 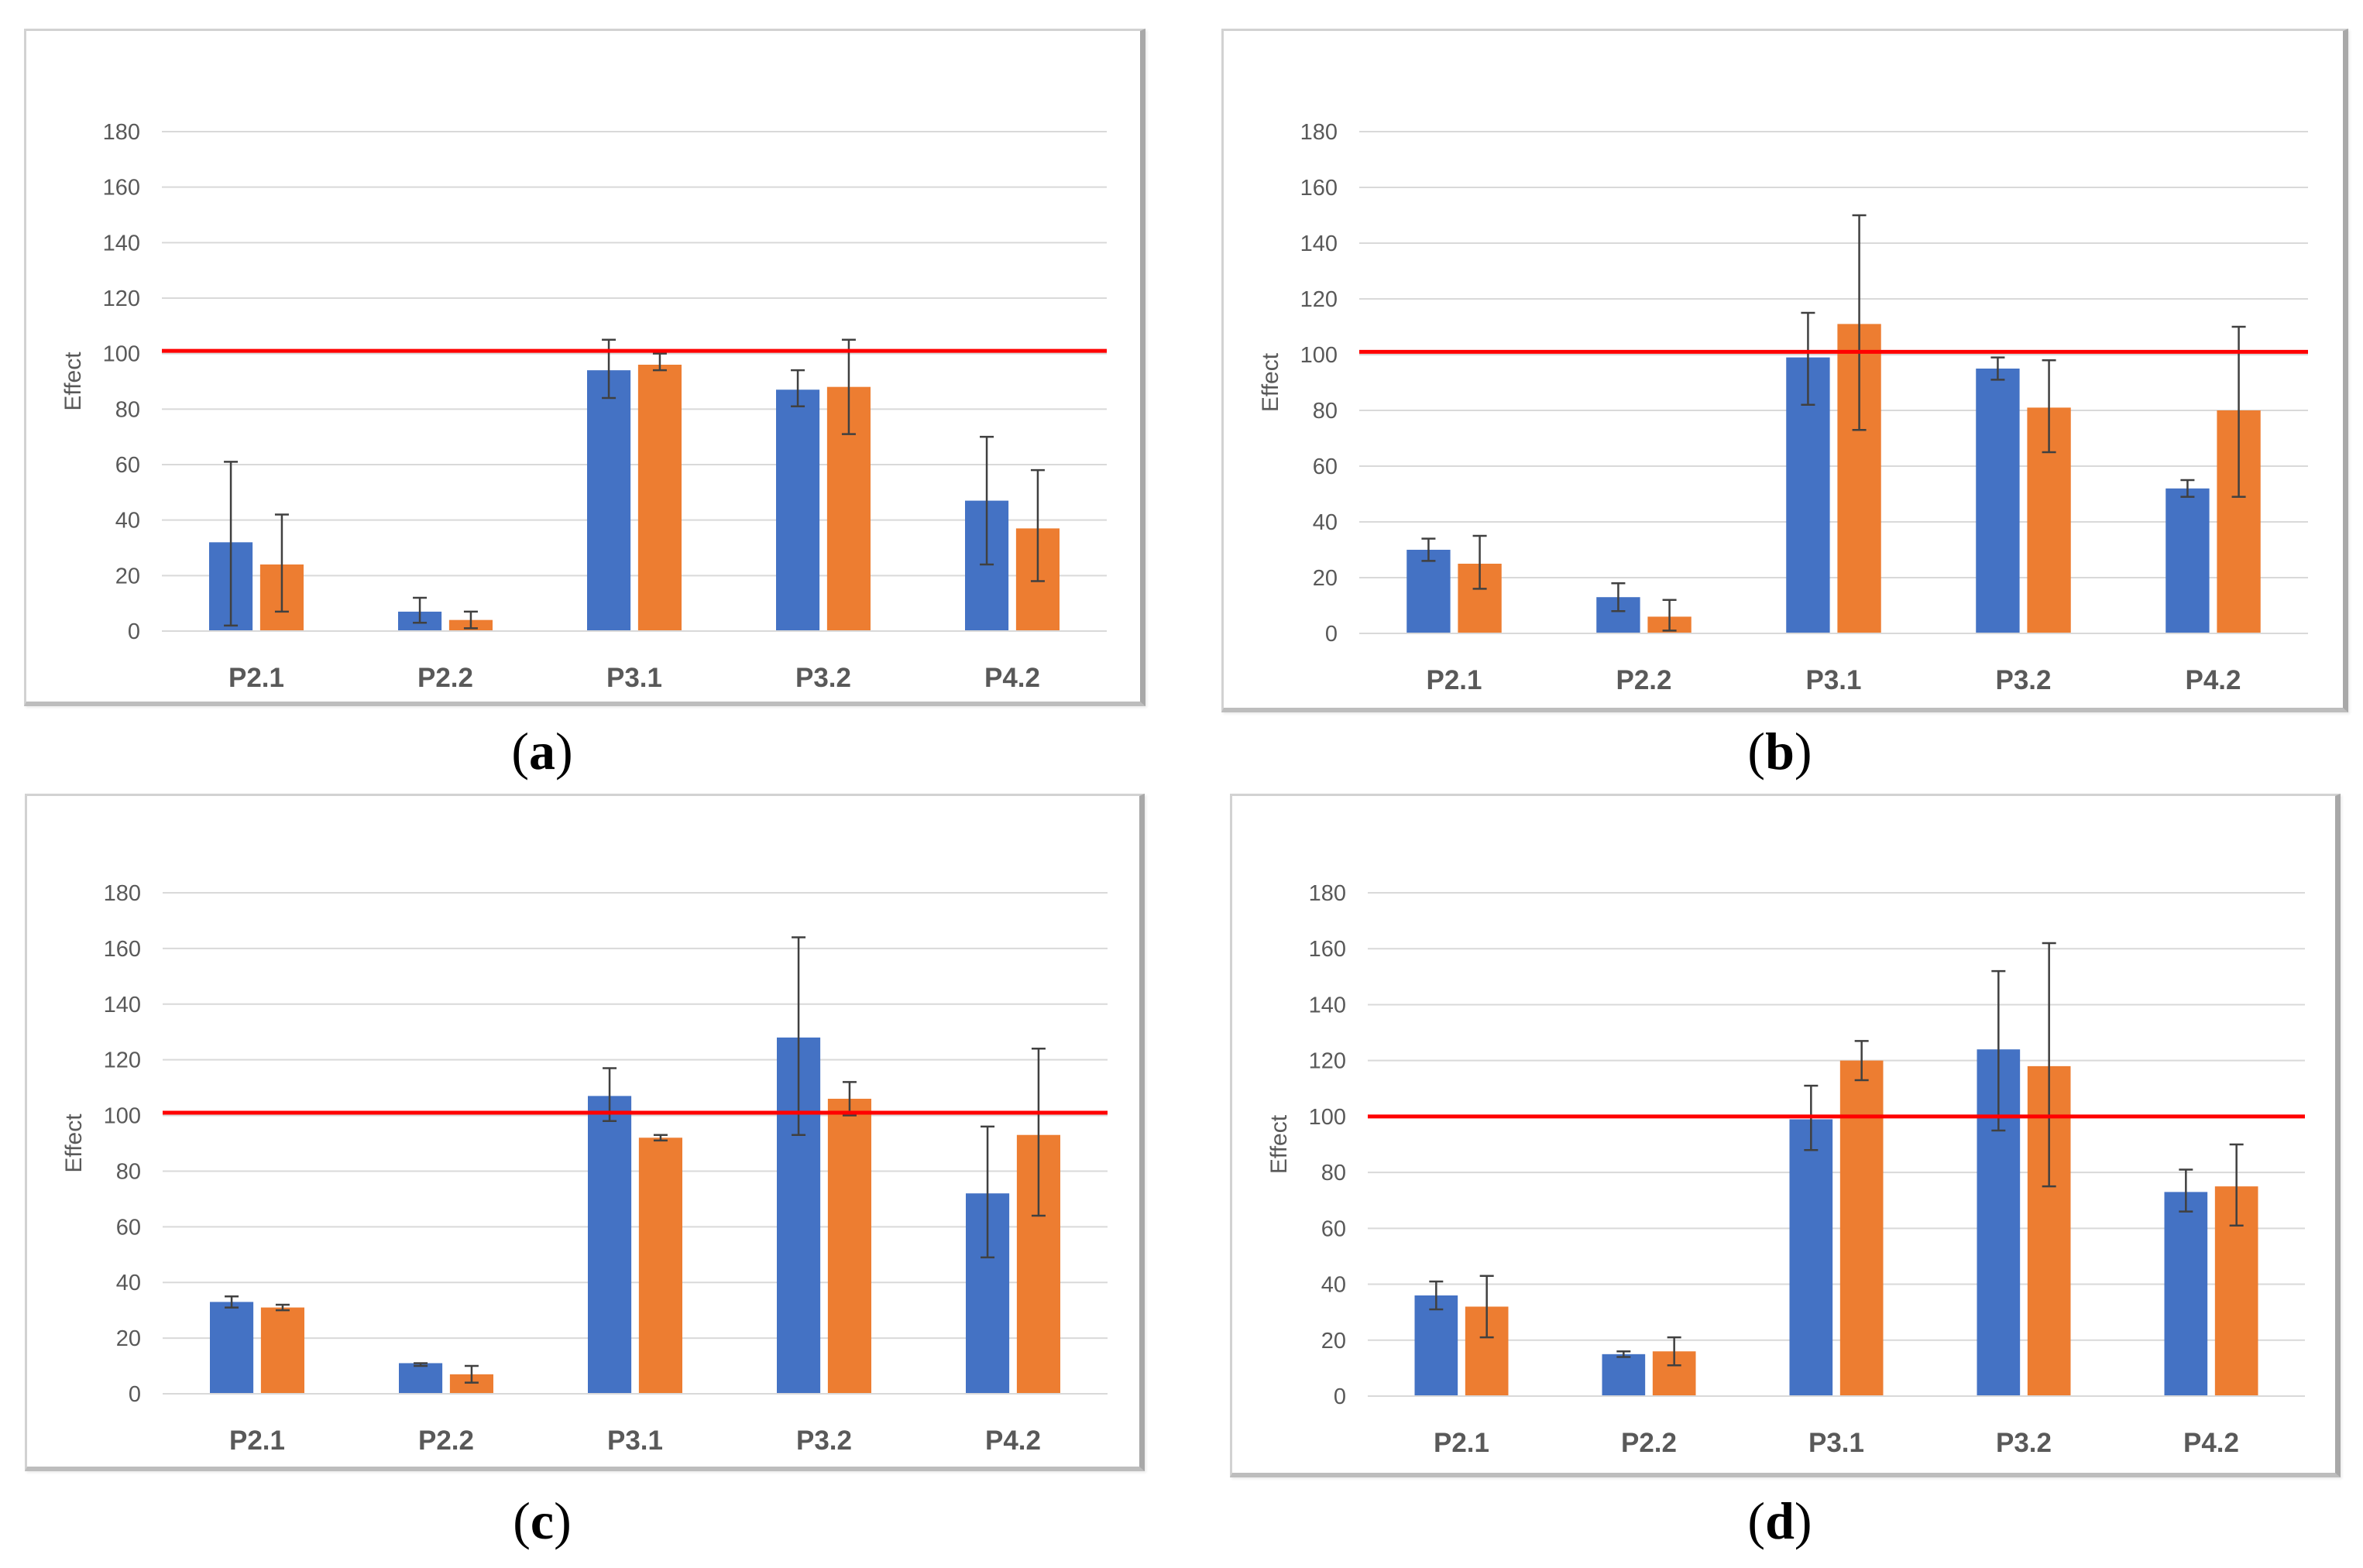 What do you see at coordinates (1779, 751) in the screenshot?
I see `caption-b: (b)` at bounding box center [1779, 751].